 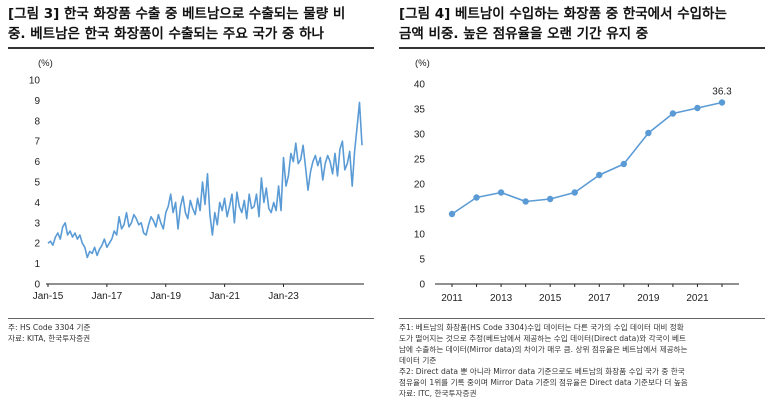 What do you see at coordinates (177, 14) in the screenshot?
I see `chart-title-line-1: [그림 3] 한국 화장품 수출 중 베트남으로 수출되는 물량 비` at bounding box center [177, 14].